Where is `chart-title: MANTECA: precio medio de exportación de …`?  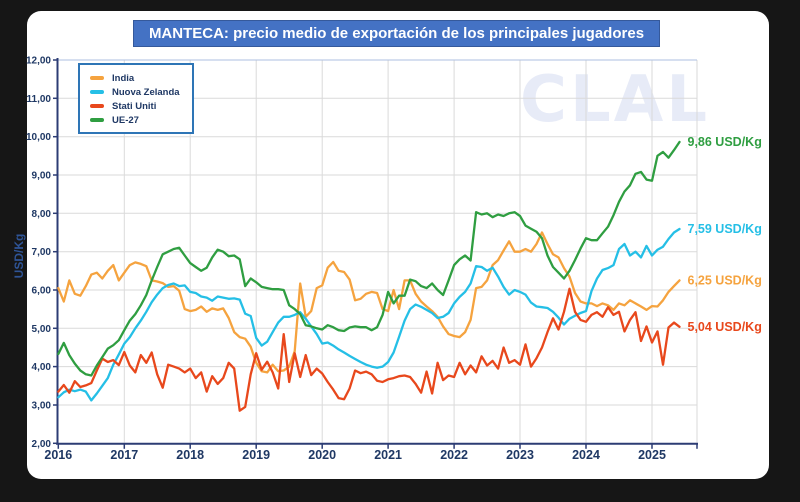
chart-title: MANTECA: precio medio de exportación de … is located at coordinates (396, 33).